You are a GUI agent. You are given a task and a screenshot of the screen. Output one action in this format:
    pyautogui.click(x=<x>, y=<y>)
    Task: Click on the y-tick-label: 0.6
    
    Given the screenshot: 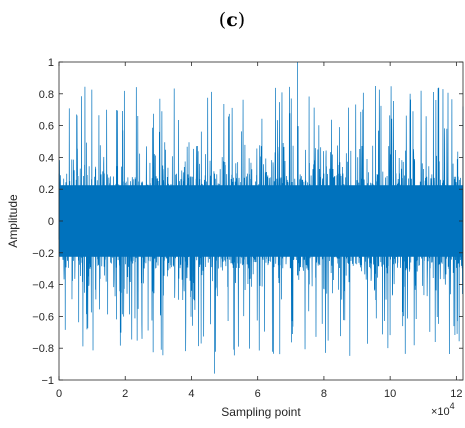 What is the action you would take?
    pyautogui.click(x=46, y=127)
    